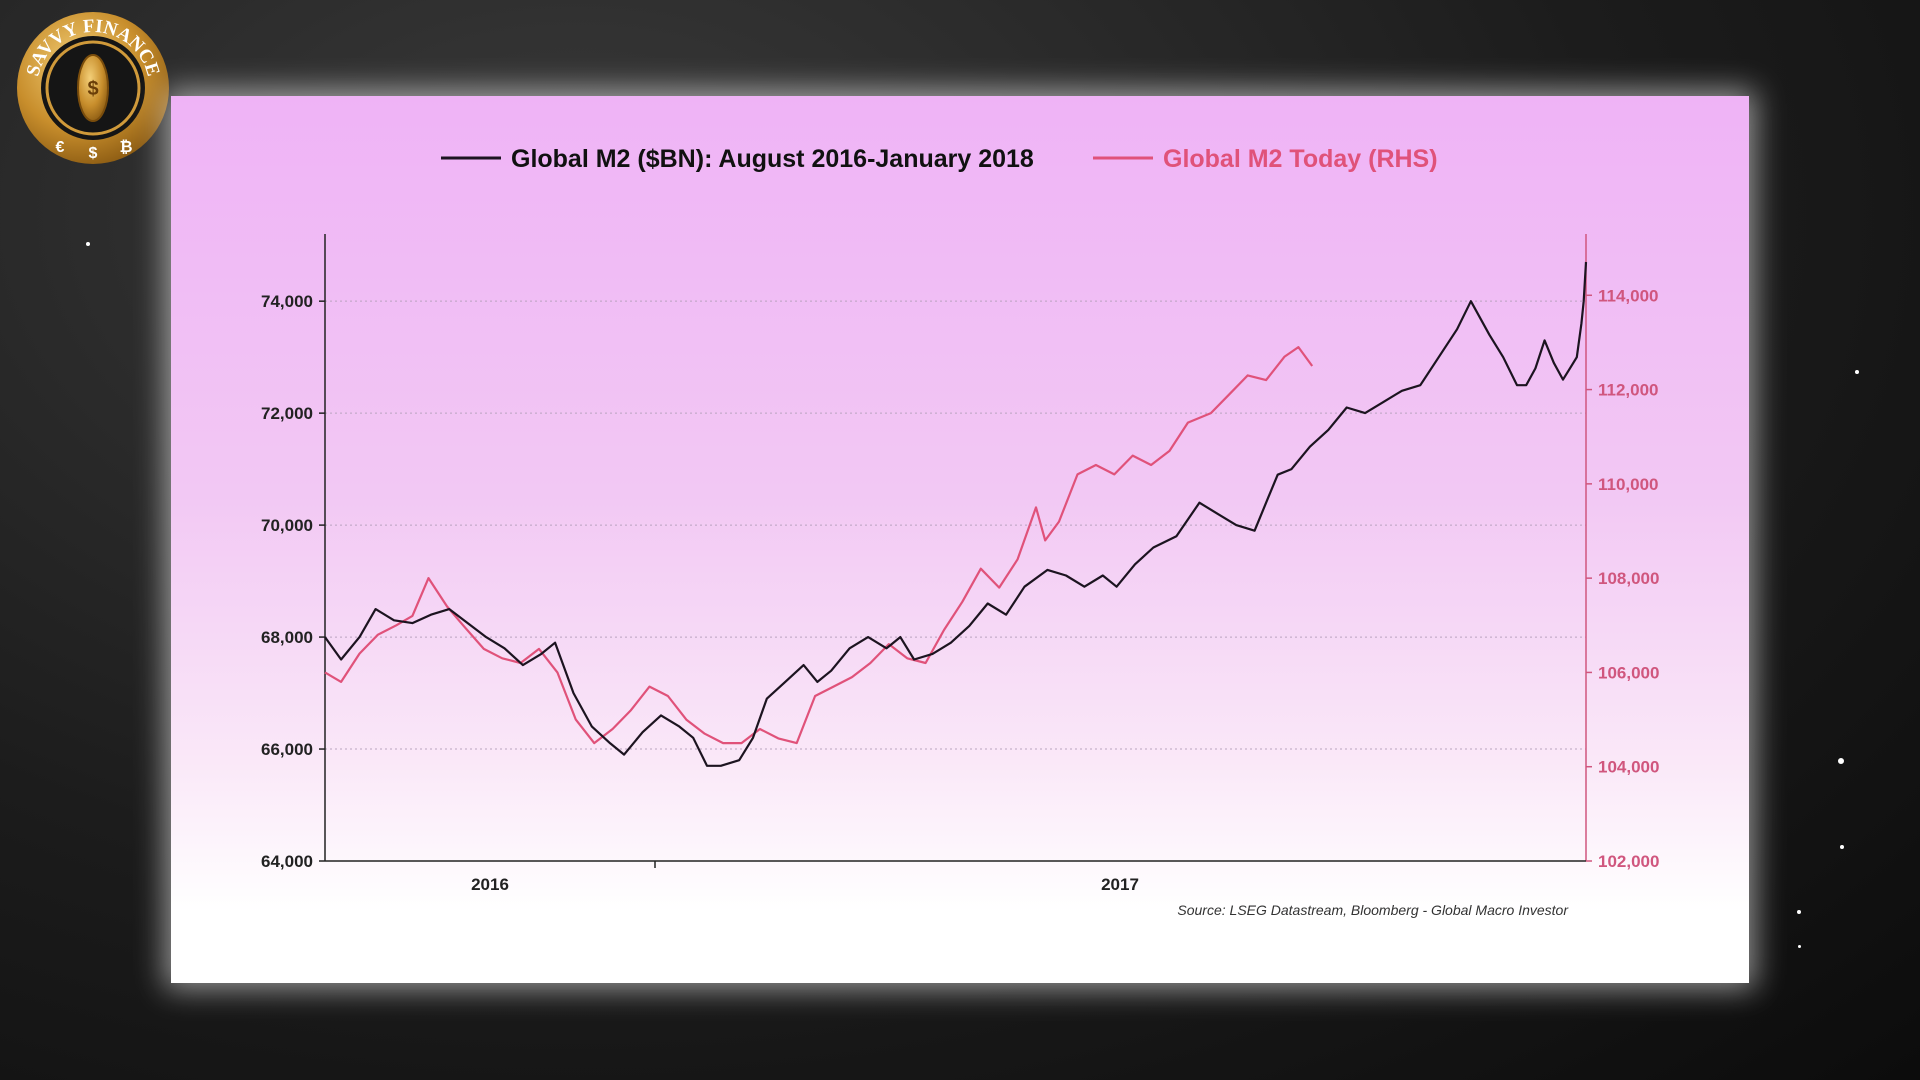 The width and height of the screenshot is (1920, 1080). What do you see at coordinates (93, 153) in the screenshot?
I see `dollar-symbol: $` at bounding box center [93, 153].